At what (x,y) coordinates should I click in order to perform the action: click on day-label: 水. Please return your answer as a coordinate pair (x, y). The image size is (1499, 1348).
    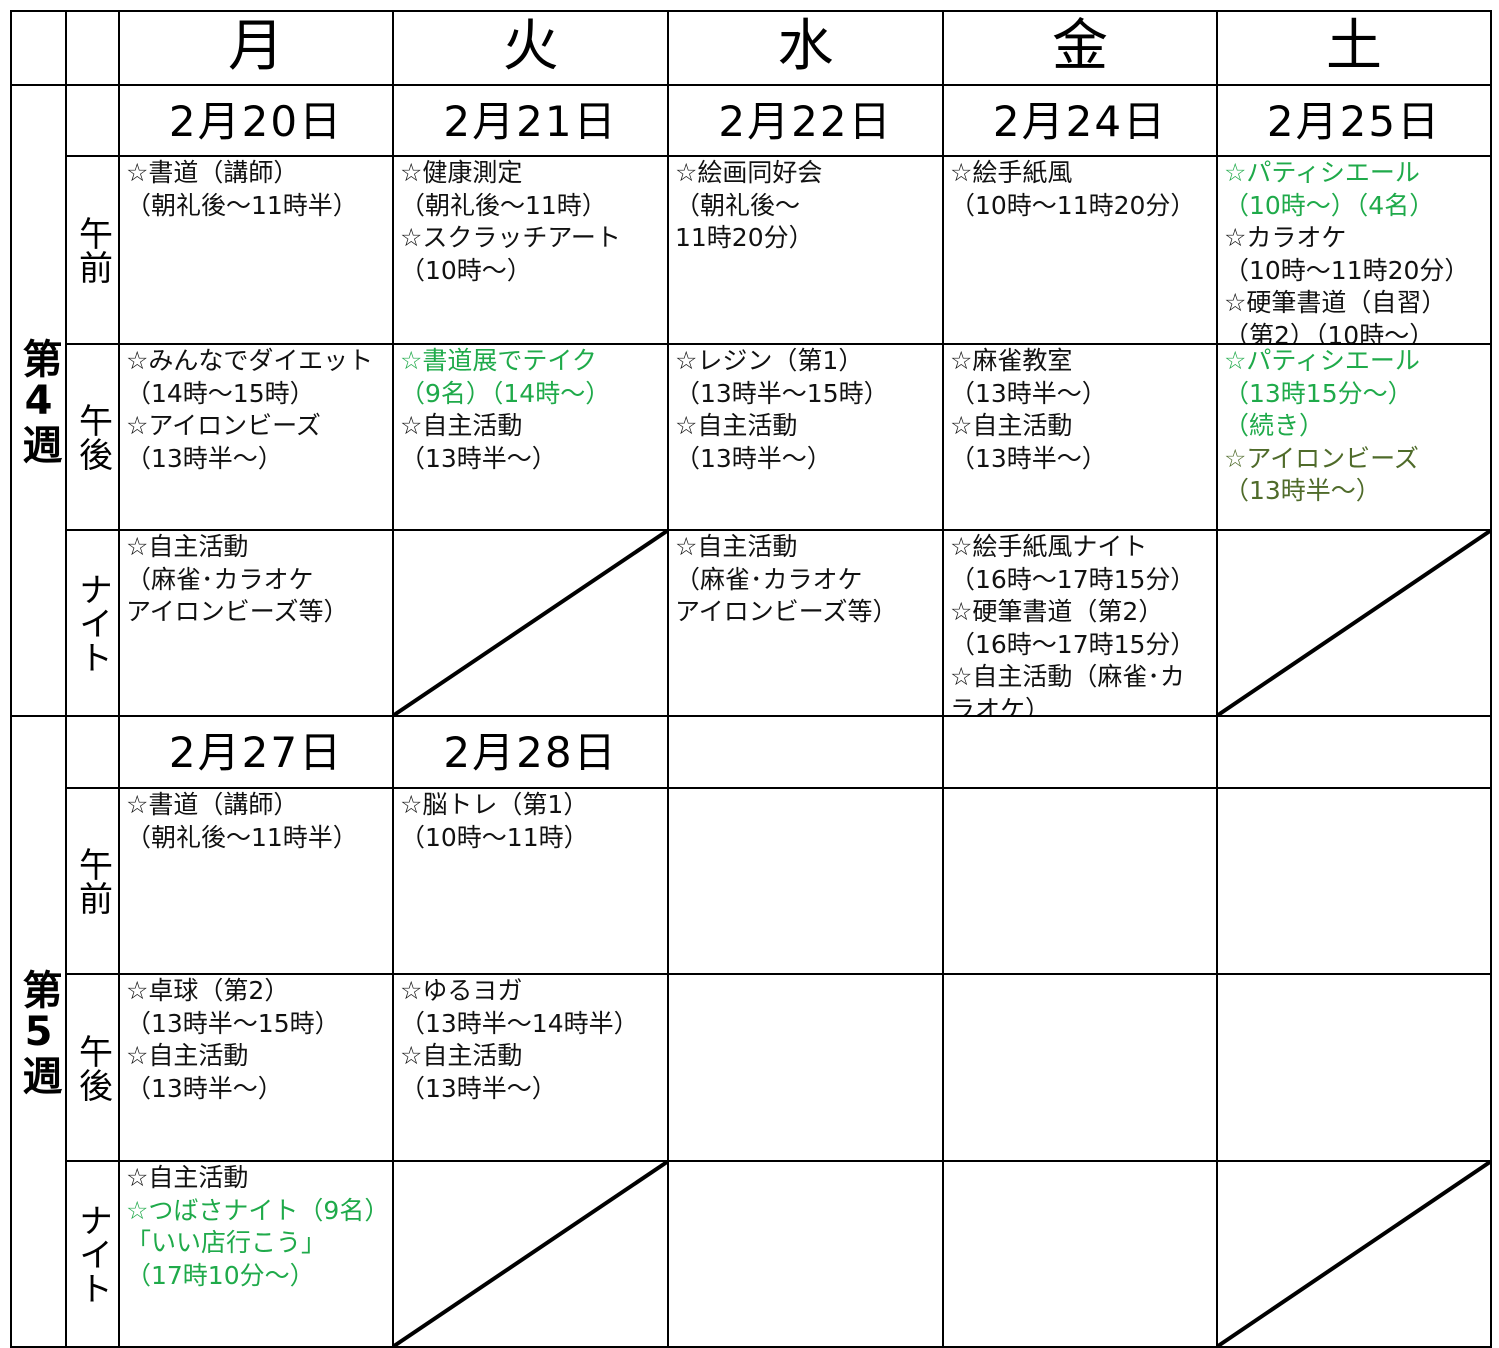
    Looking at the image, I should click on (805, 46).